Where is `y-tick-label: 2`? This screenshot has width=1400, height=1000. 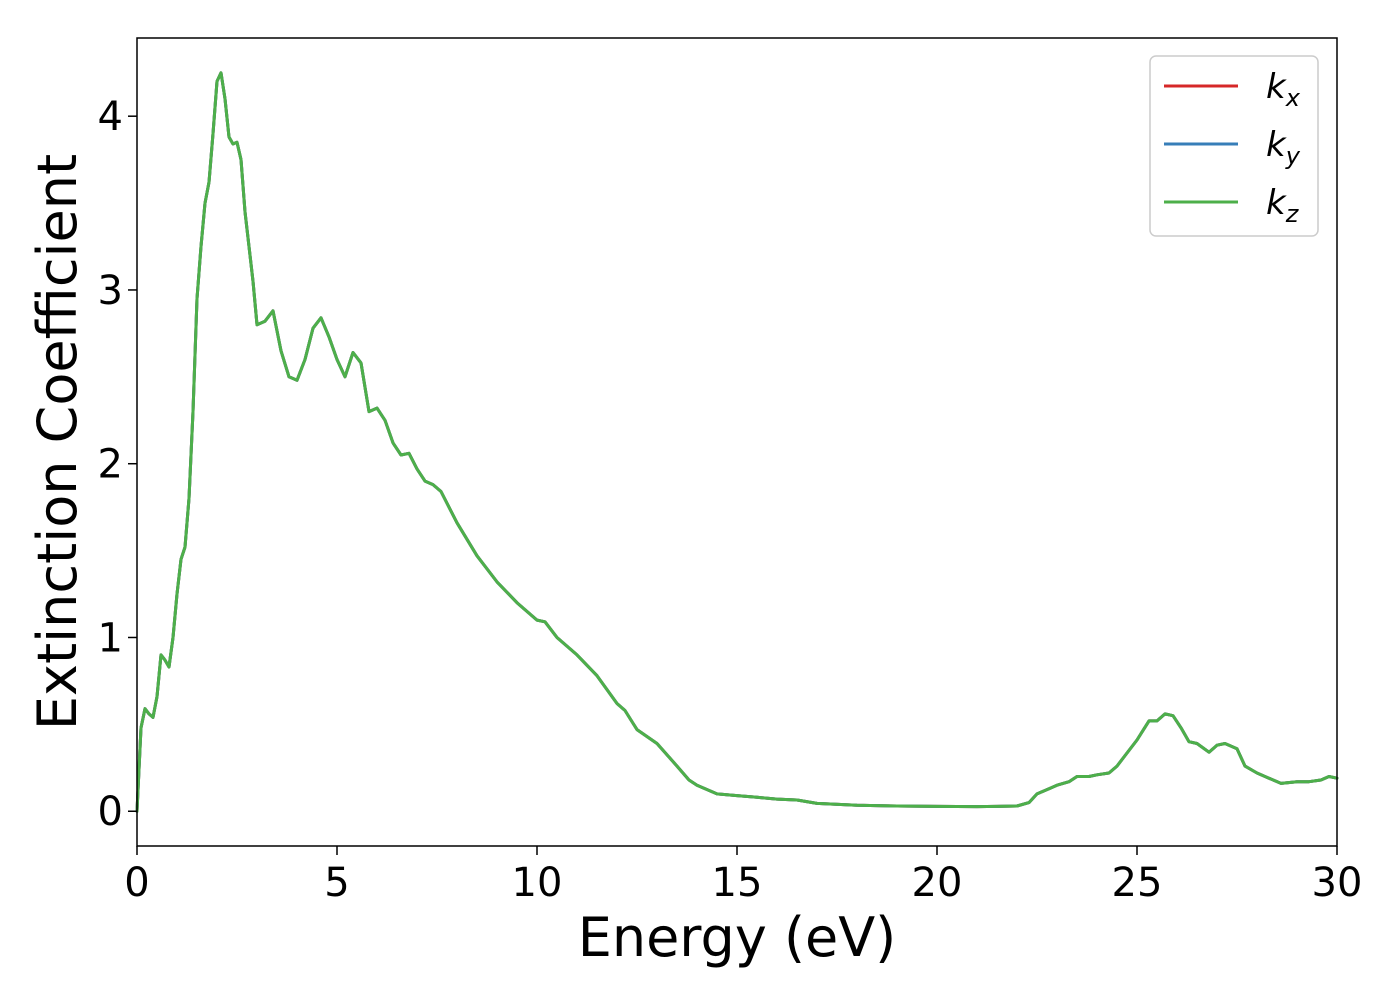
y-tick-label: 2 is located at coordinates (110, 465).